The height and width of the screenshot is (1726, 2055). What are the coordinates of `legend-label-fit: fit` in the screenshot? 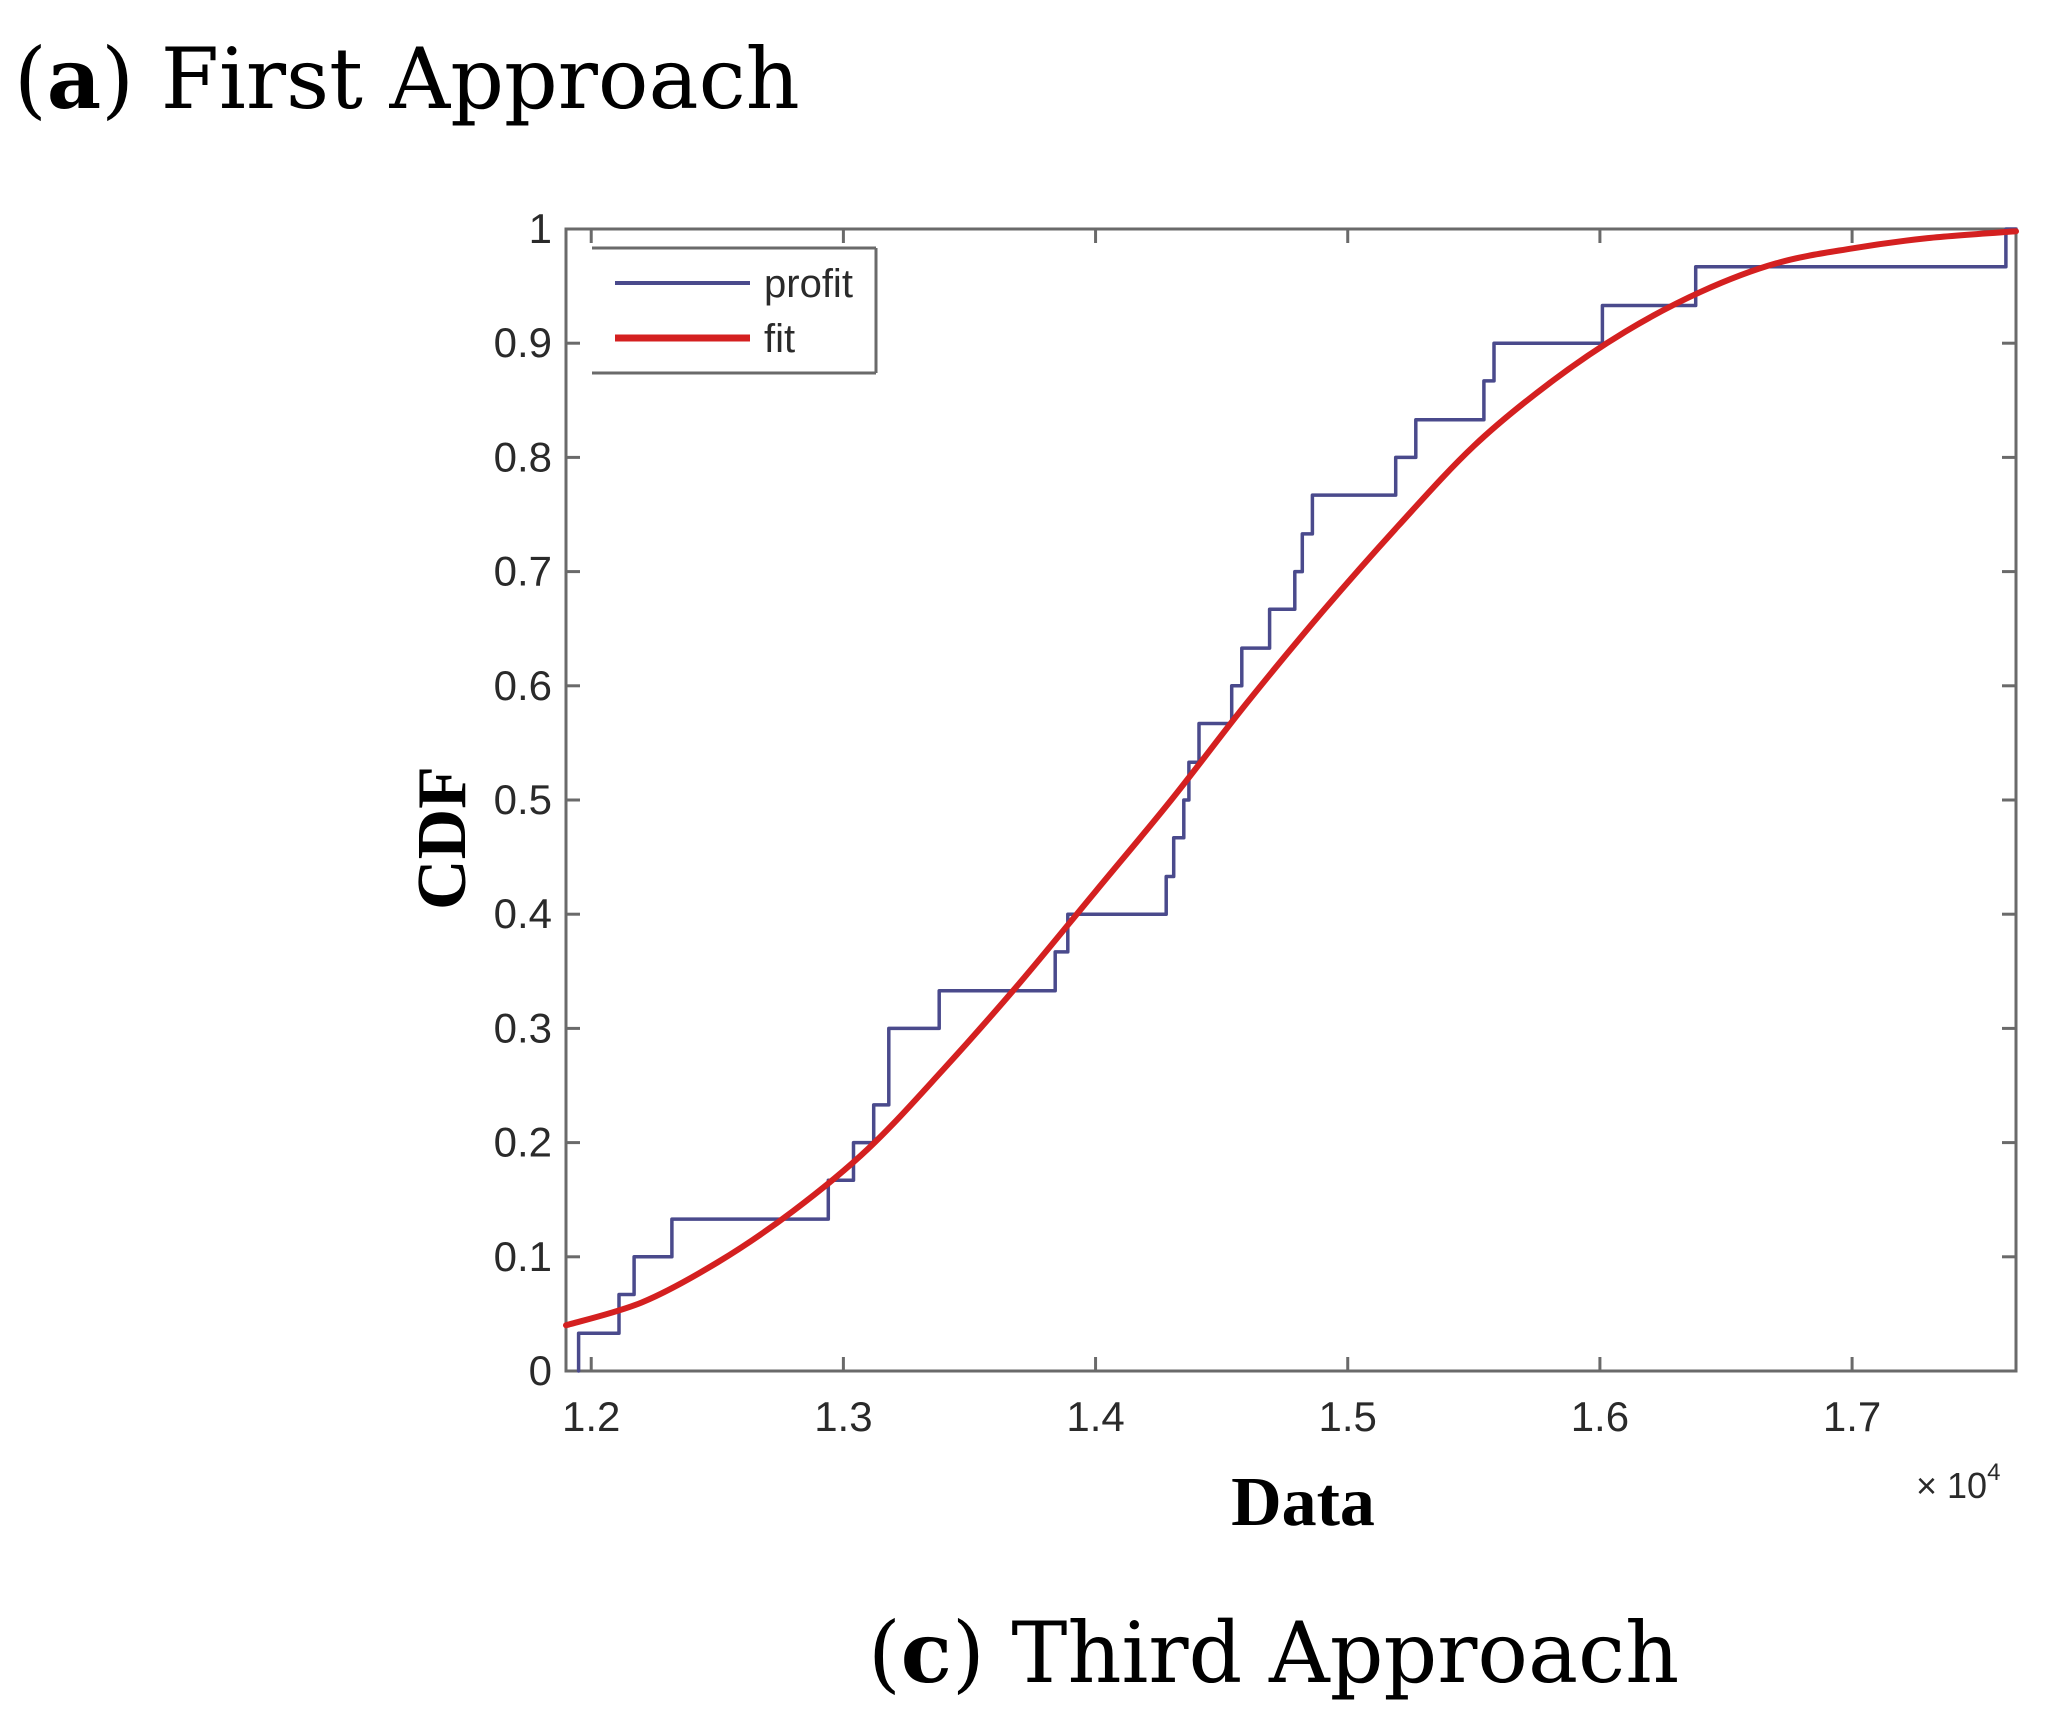 It's located at (779, 339).